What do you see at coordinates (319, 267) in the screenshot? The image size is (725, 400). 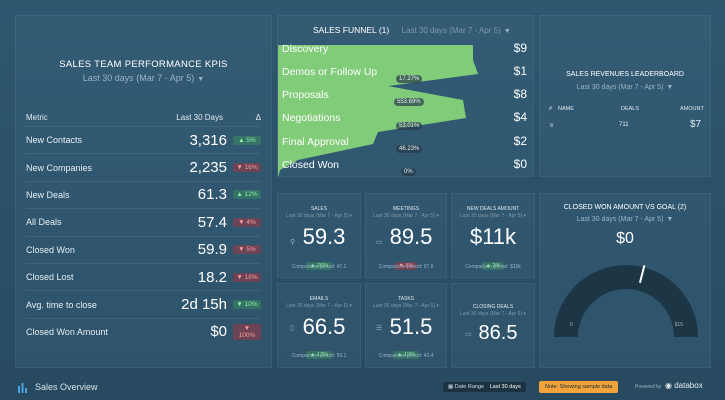 I see `tile-comparison: Comparison period: 47.1` at bounding box center [319, 267].